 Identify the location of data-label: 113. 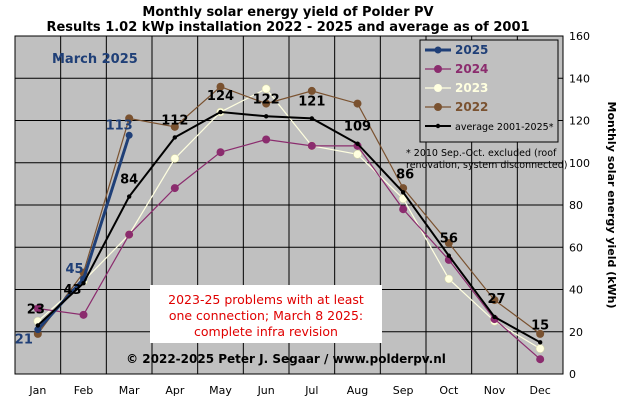
(119, 125).